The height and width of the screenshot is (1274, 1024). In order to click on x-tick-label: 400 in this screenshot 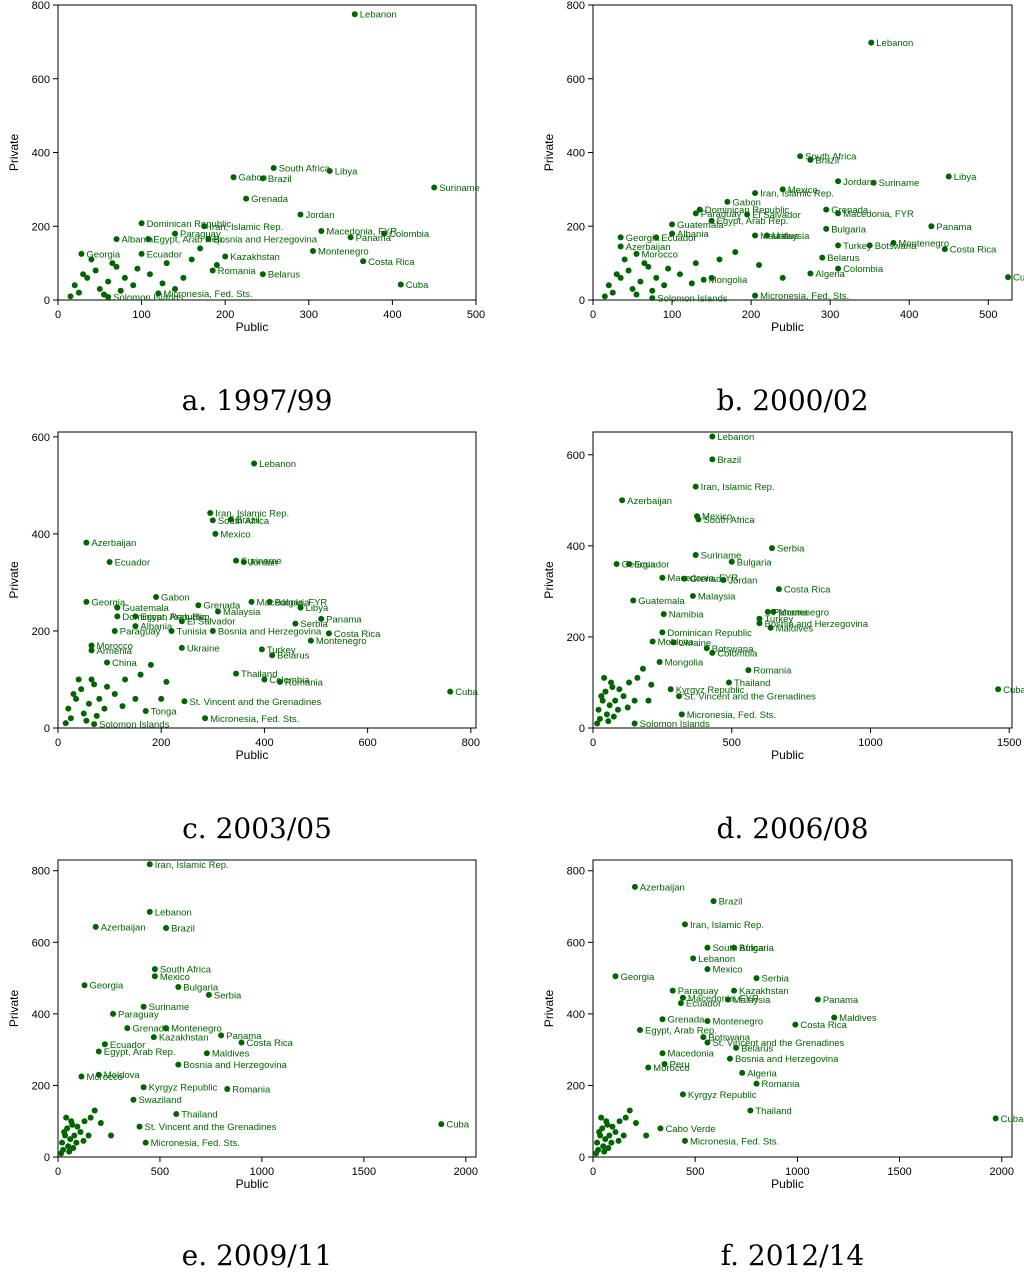, I will do `click(392, 315)`.